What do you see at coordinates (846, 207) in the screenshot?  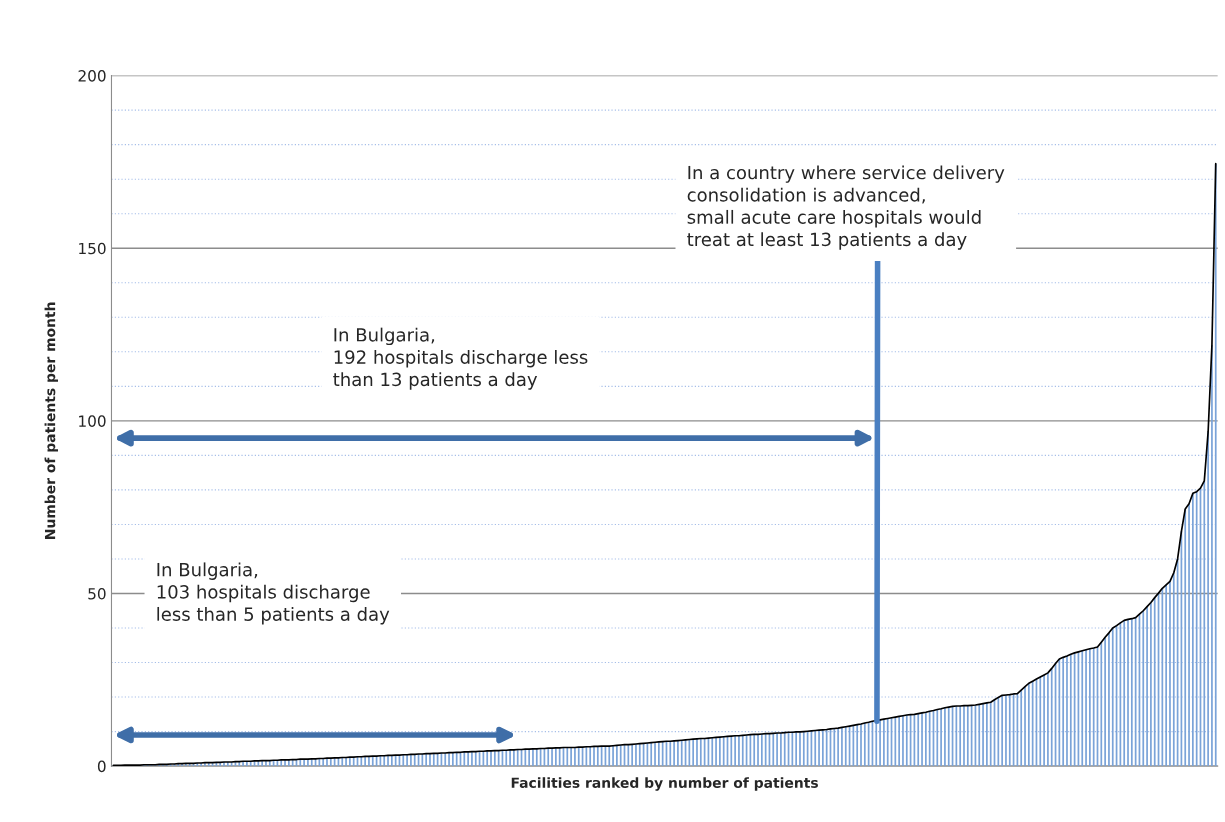 I see `annotation: In a country where service delivery consolidation is advanced, small acute care hospitals would treat at least 13 patients a day` at bounding box center [846, 207].